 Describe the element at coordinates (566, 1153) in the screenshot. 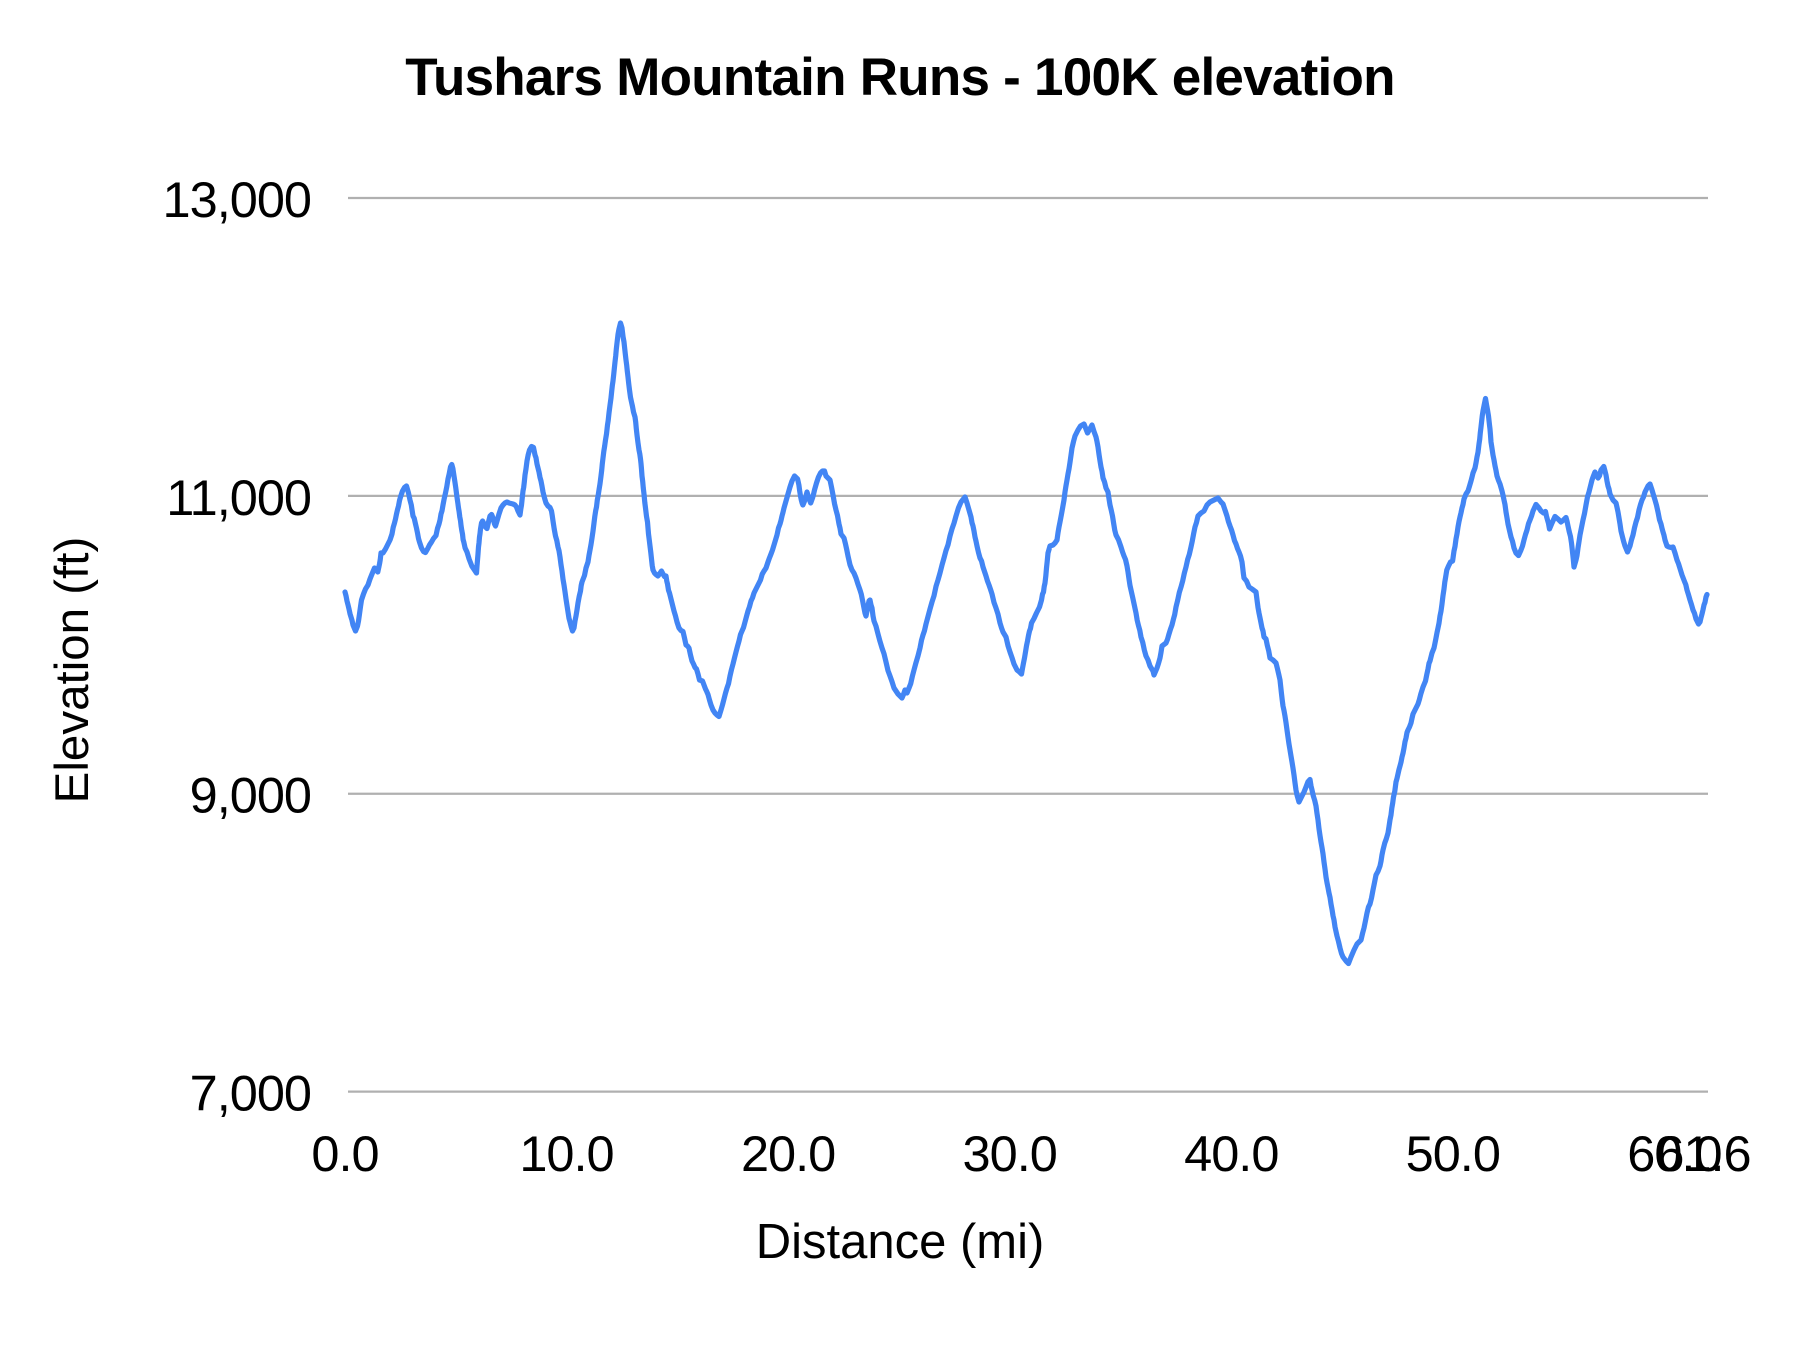

I see `svg-text: 10.0` at that location.